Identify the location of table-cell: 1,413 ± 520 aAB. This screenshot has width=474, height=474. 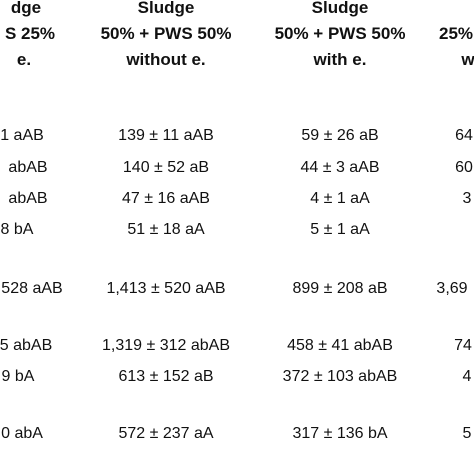
(166, 288).